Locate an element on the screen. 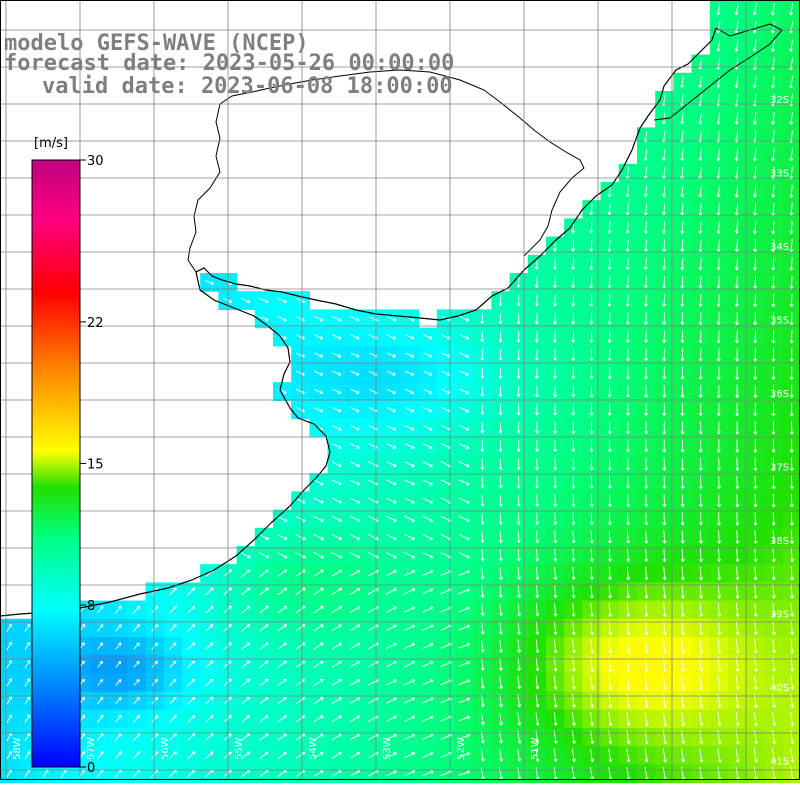 The image size is (800, 800). longitude-labels: 58W 57W 56W 55W 54W 53W 52W 51W is located at coordinates (276, 748).